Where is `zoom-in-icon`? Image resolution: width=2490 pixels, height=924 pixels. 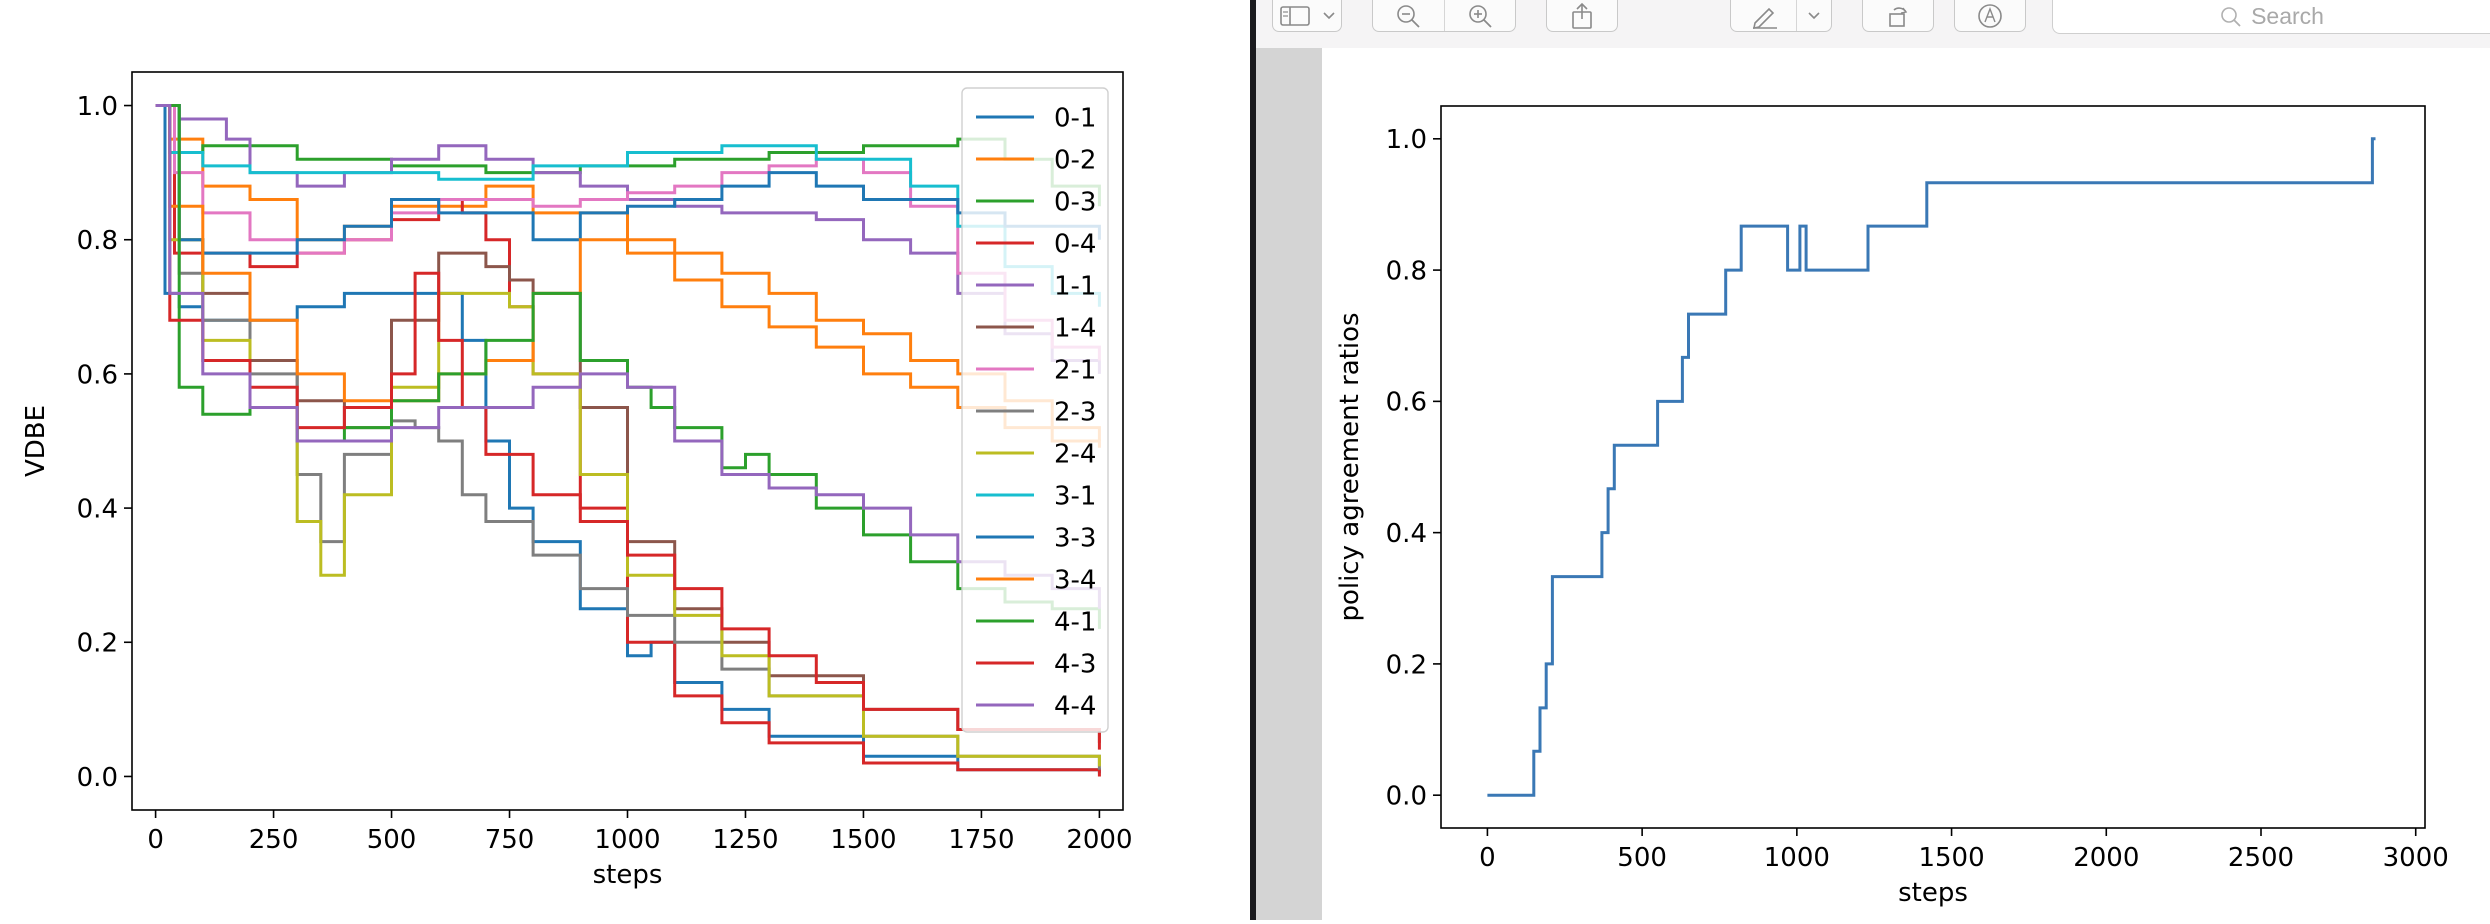 zoom-in-icon is located at coordinates (1480, 16).